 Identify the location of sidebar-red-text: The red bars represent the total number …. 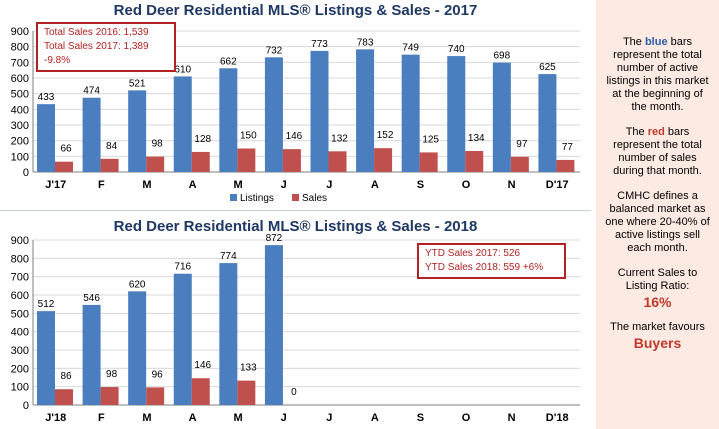
(657, 151).